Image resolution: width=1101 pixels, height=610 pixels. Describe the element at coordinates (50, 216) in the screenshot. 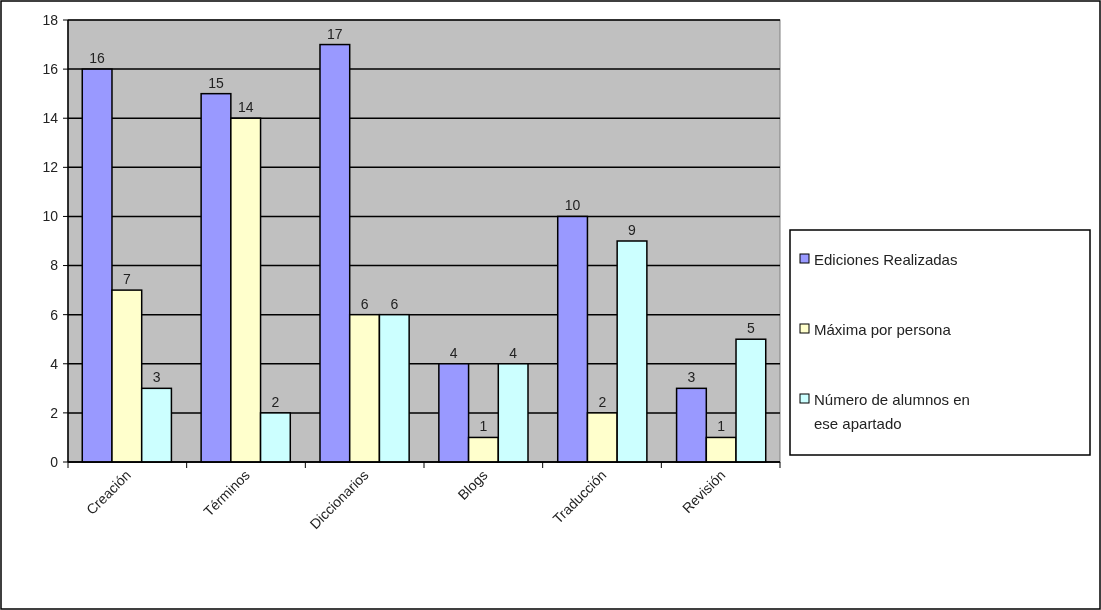

I see `y-tick-label: 10` at that location.